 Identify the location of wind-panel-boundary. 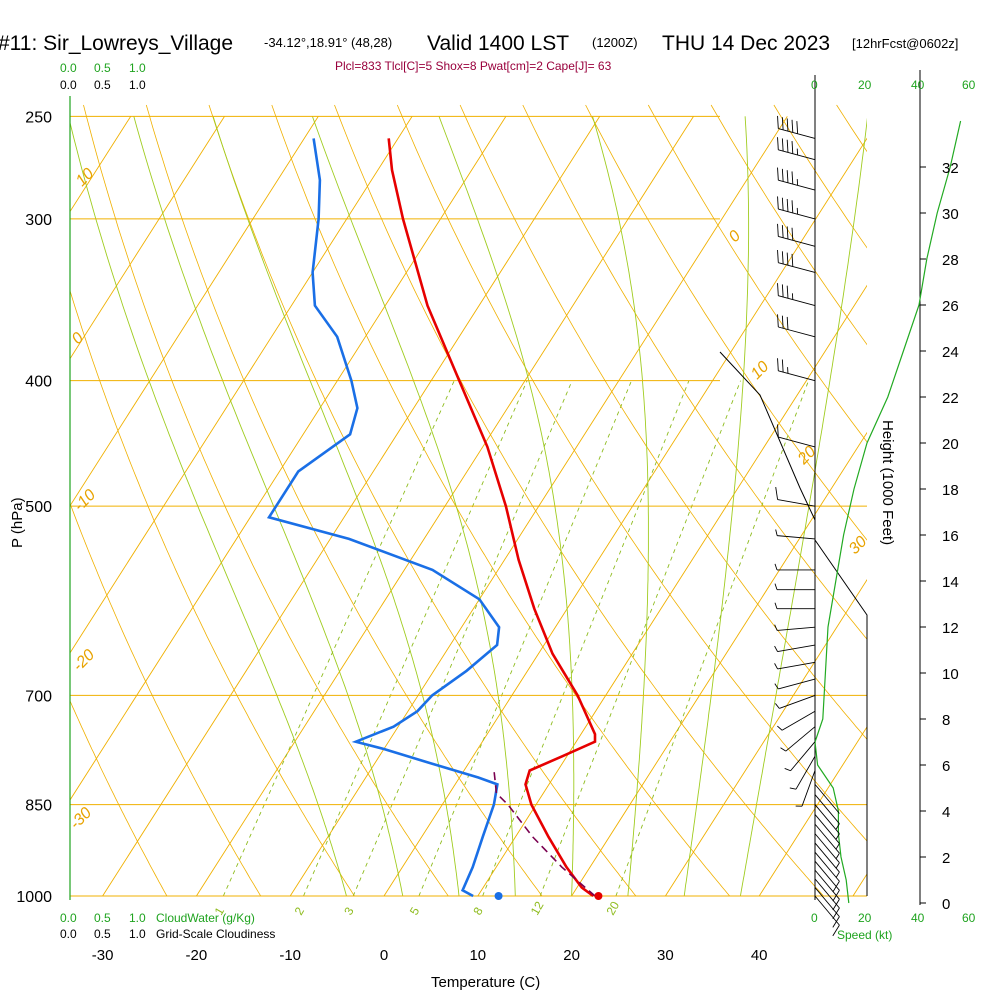
(793, 623).